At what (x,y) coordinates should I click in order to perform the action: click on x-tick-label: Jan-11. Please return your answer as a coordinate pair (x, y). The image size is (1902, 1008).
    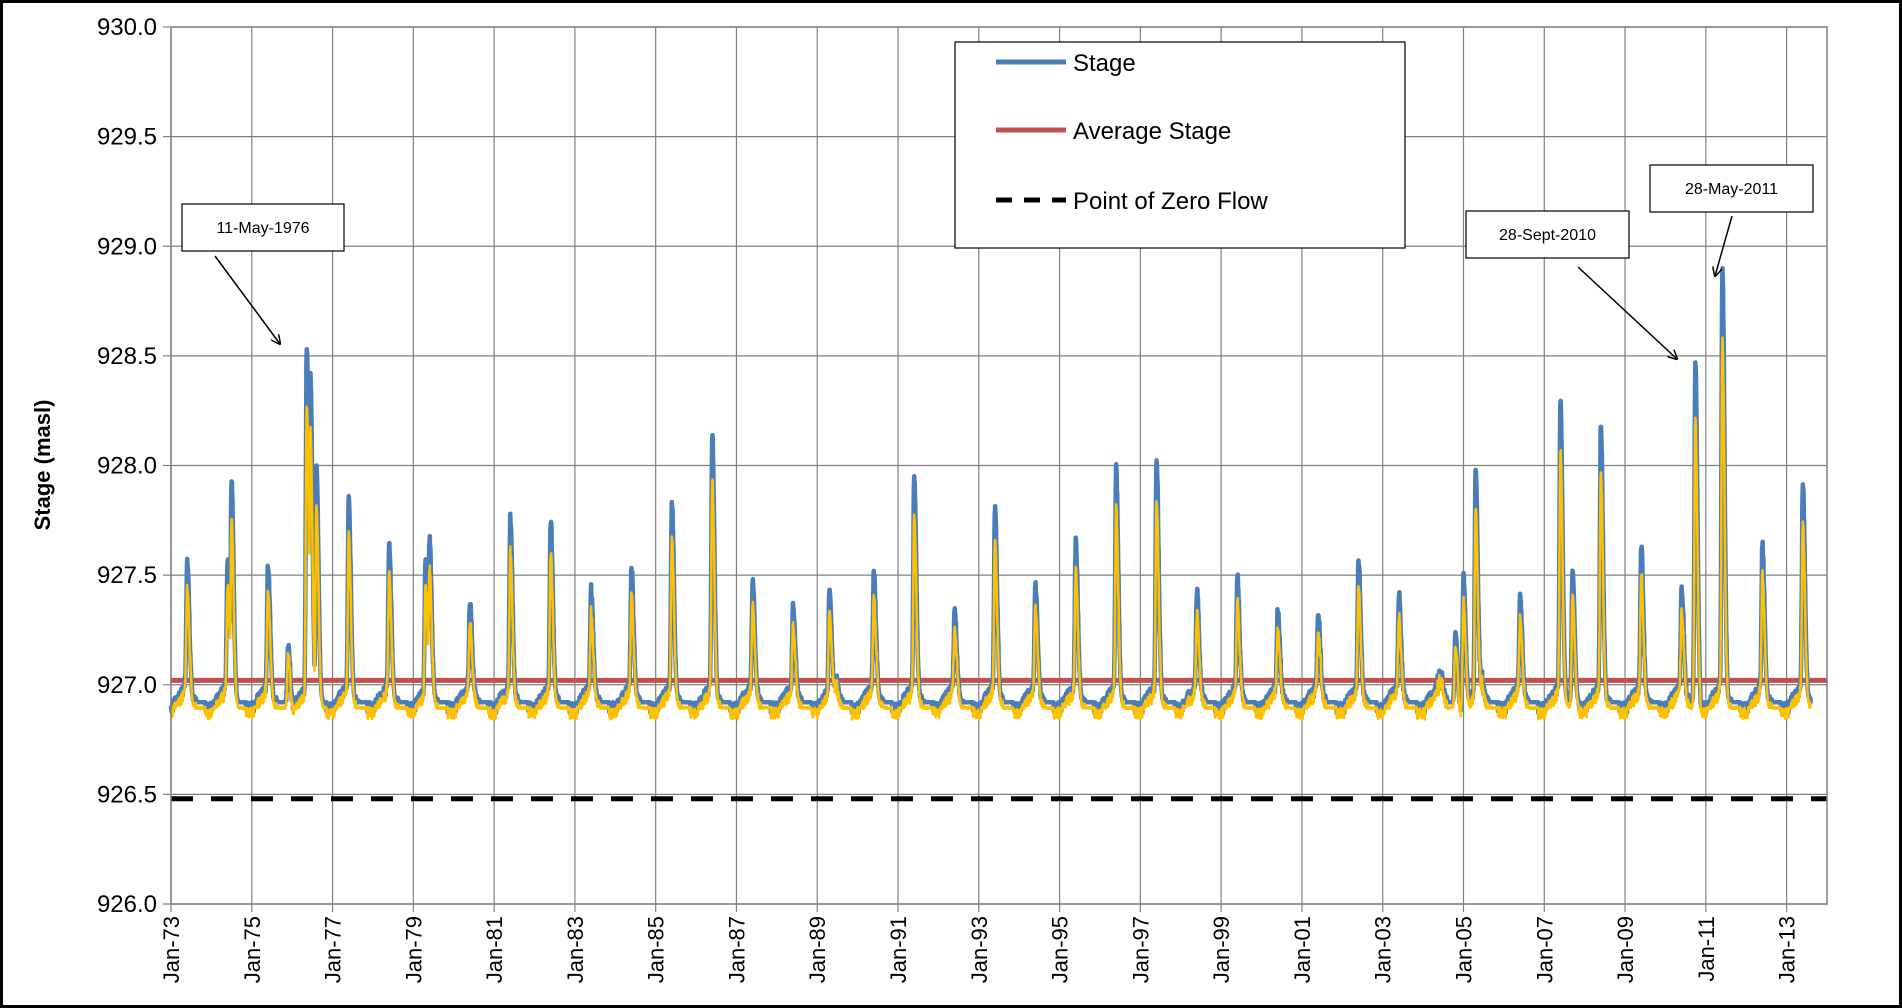
    Looking at the image, I should click on (1706, 949).